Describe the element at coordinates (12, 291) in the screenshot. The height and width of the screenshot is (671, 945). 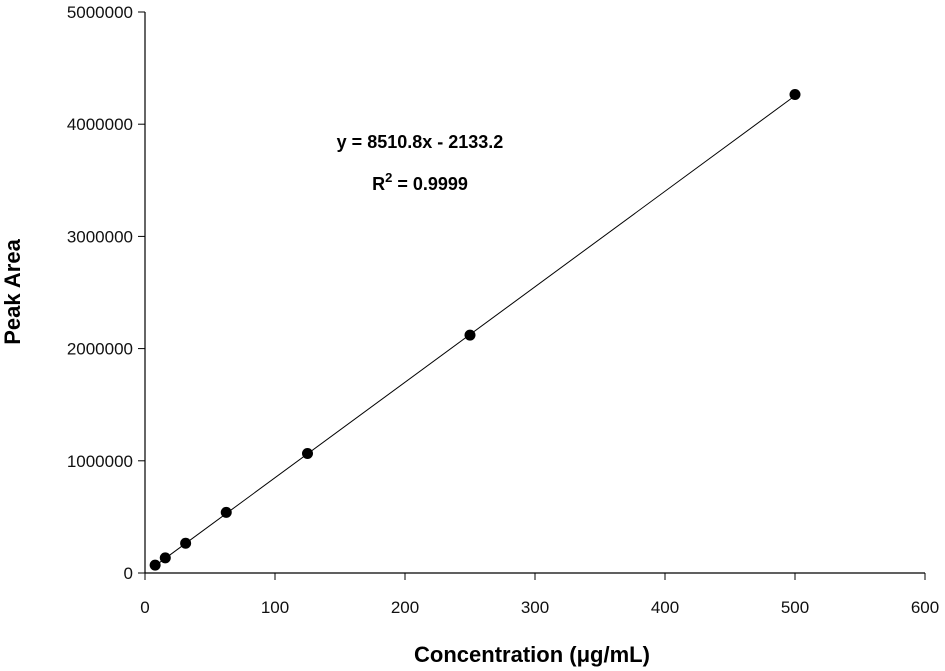
I see `y-axis-title: Peak Area` at that location.